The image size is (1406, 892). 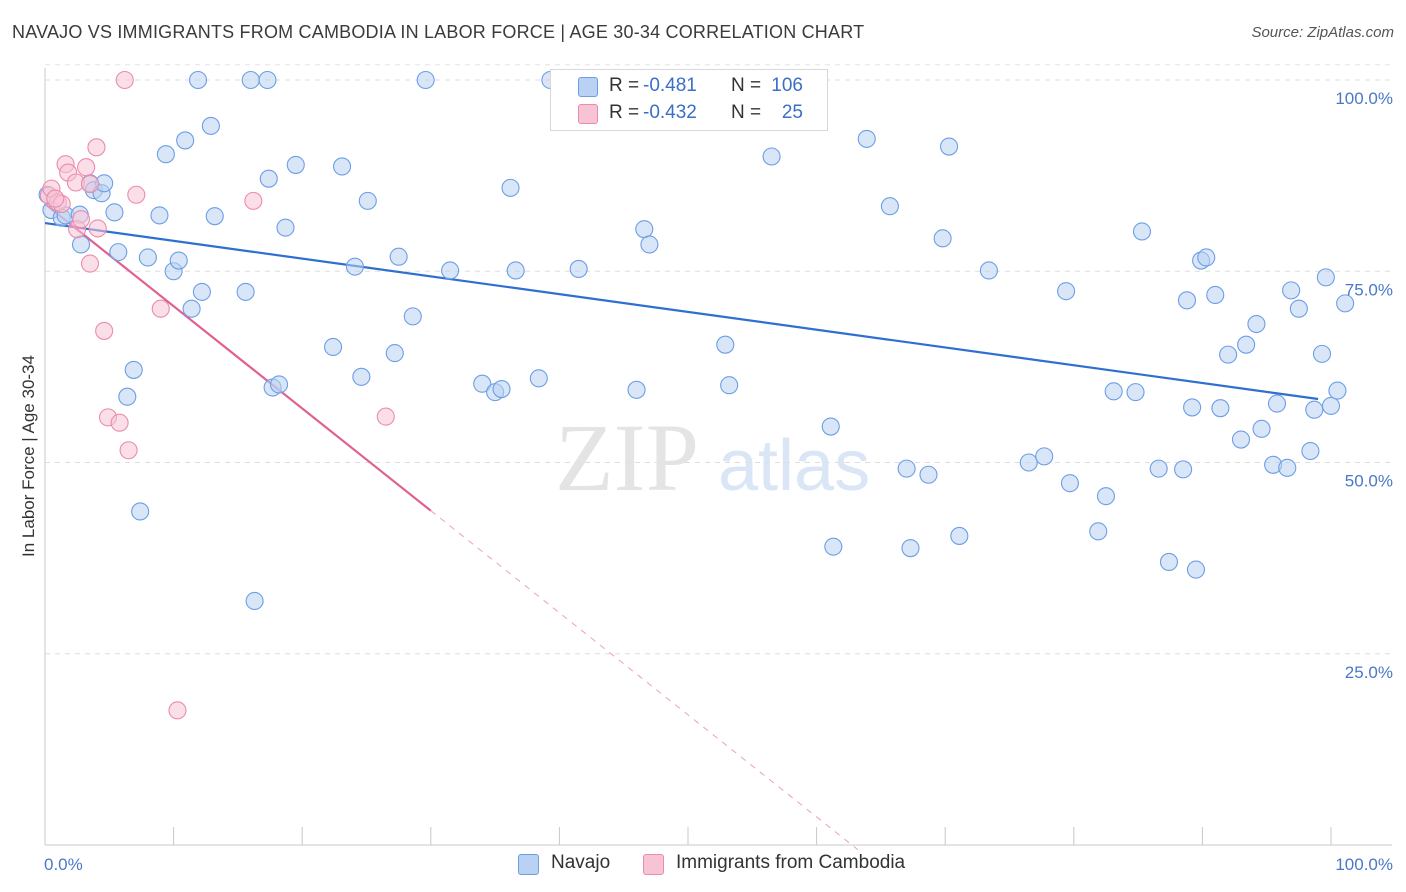 I want to click on legend-label: Navajo, so click(x=581, y=862).